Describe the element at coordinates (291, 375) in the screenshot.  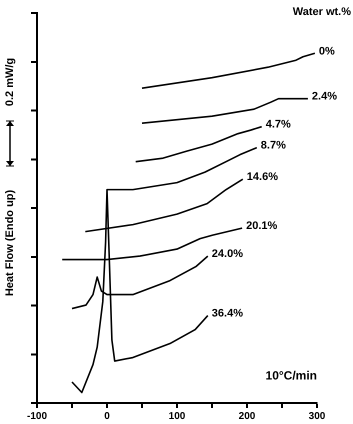
I see `annotation: 10°C/min` at that location.